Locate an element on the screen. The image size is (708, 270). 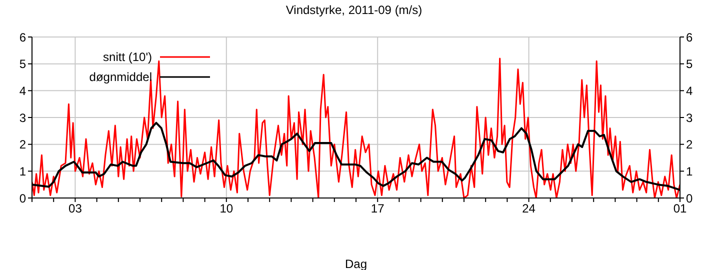
y-tick-label: 1 is located at coordinates (22, 171).